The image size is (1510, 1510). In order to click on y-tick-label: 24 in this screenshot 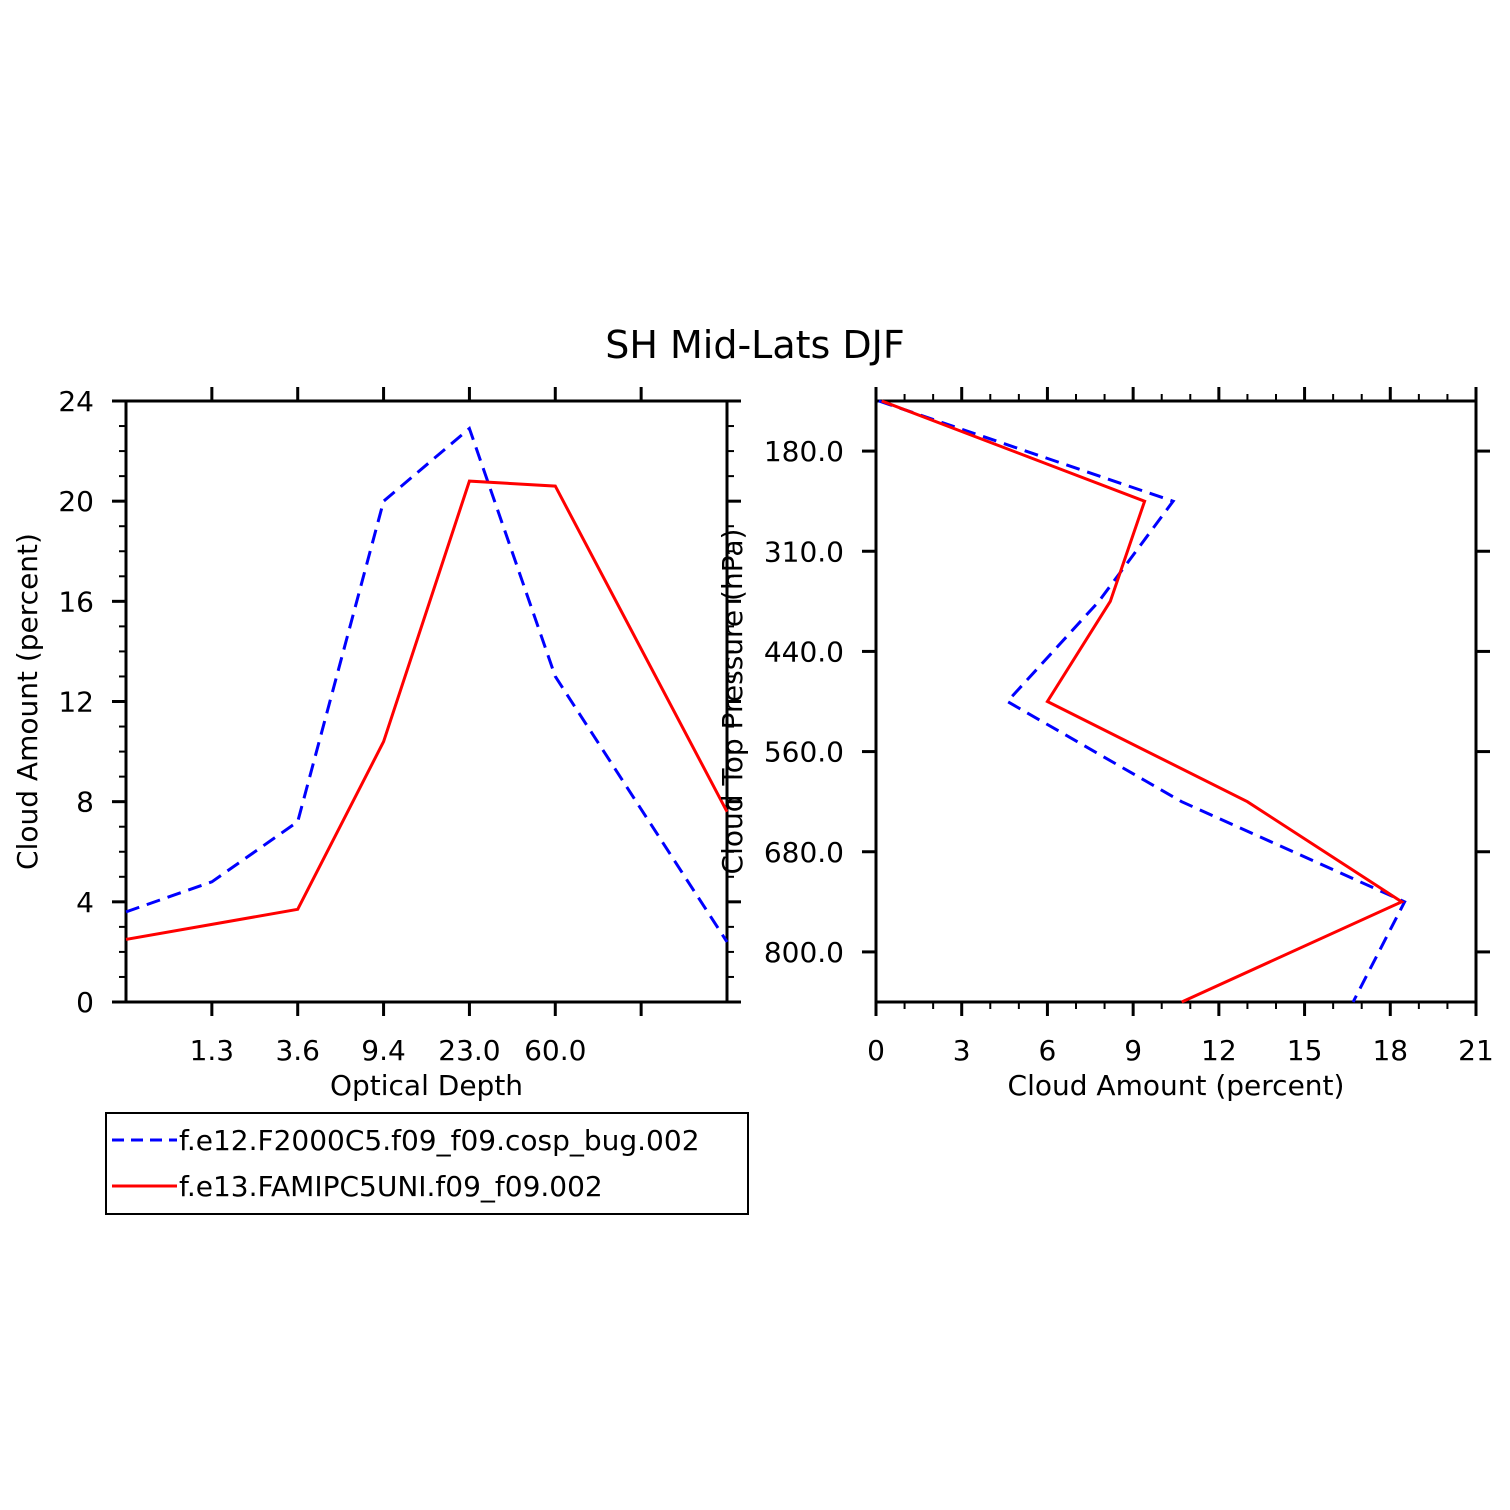, I will do `click(76, 401)`.